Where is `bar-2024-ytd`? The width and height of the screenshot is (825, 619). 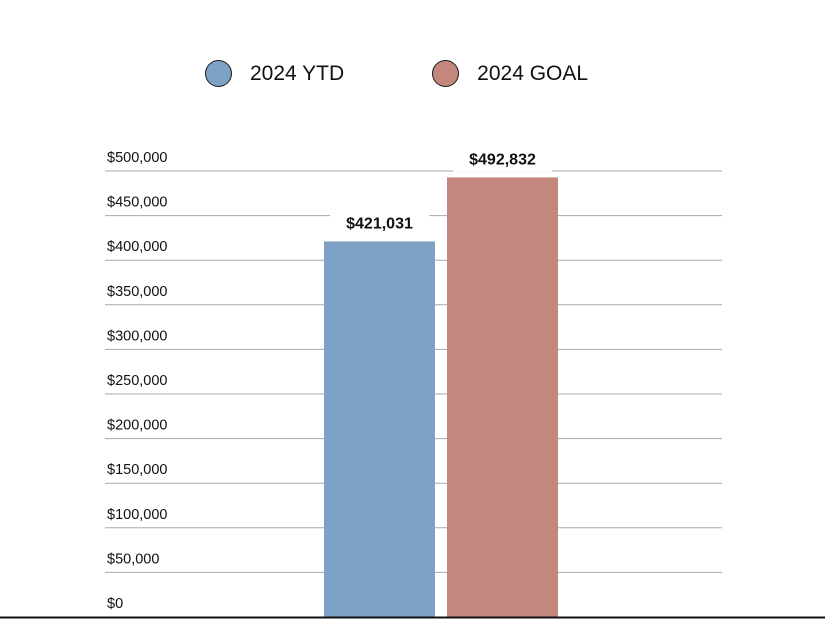 bar-2024-ytd is located at coordinates (379, 429).